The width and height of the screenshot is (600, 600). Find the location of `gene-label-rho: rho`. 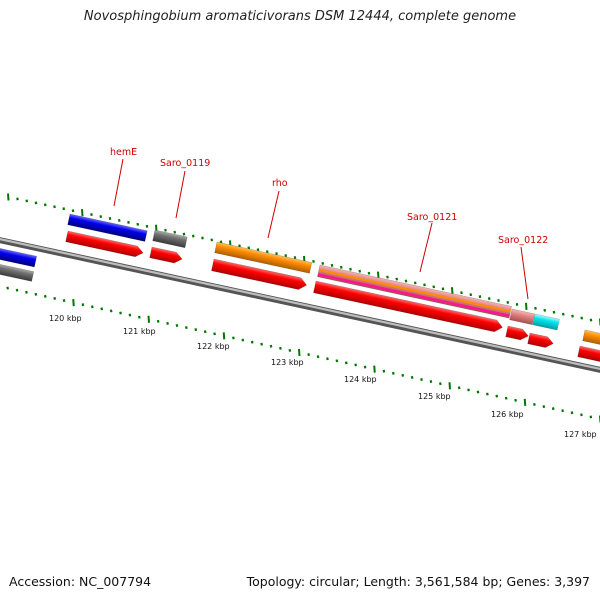

gene-label-rho: rho is located at coordinates (277, 208).